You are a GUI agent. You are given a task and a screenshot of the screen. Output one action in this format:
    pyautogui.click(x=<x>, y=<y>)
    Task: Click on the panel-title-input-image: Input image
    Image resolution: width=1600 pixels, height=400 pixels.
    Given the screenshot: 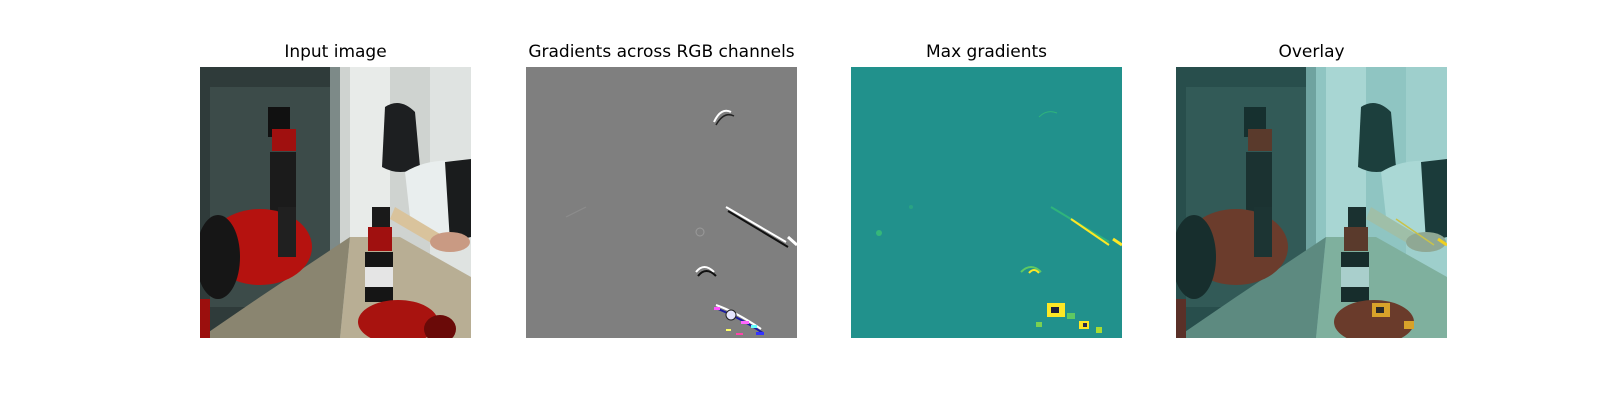 What is the action you would take?
    pyautogui.click(x=335, y=52)
    